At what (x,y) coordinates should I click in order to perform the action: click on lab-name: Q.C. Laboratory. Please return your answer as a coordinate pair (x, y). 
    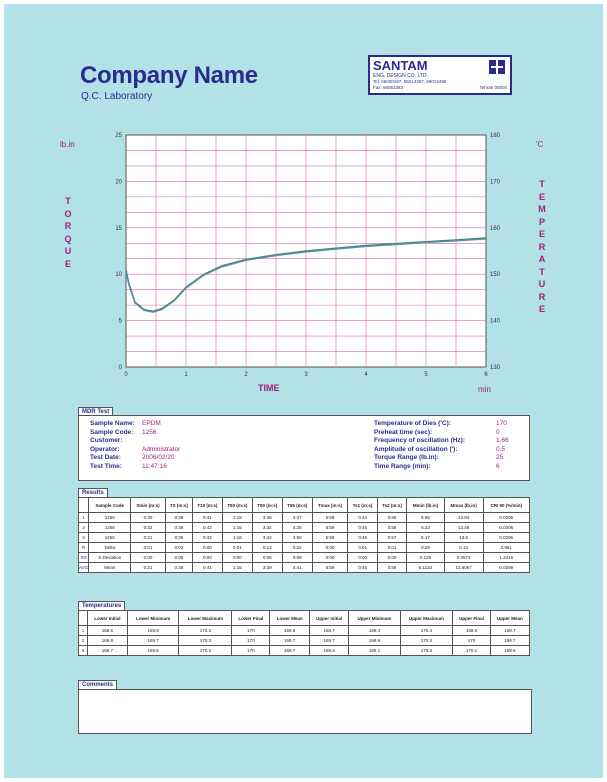
    Looking at the image, I should click on (117, 96).